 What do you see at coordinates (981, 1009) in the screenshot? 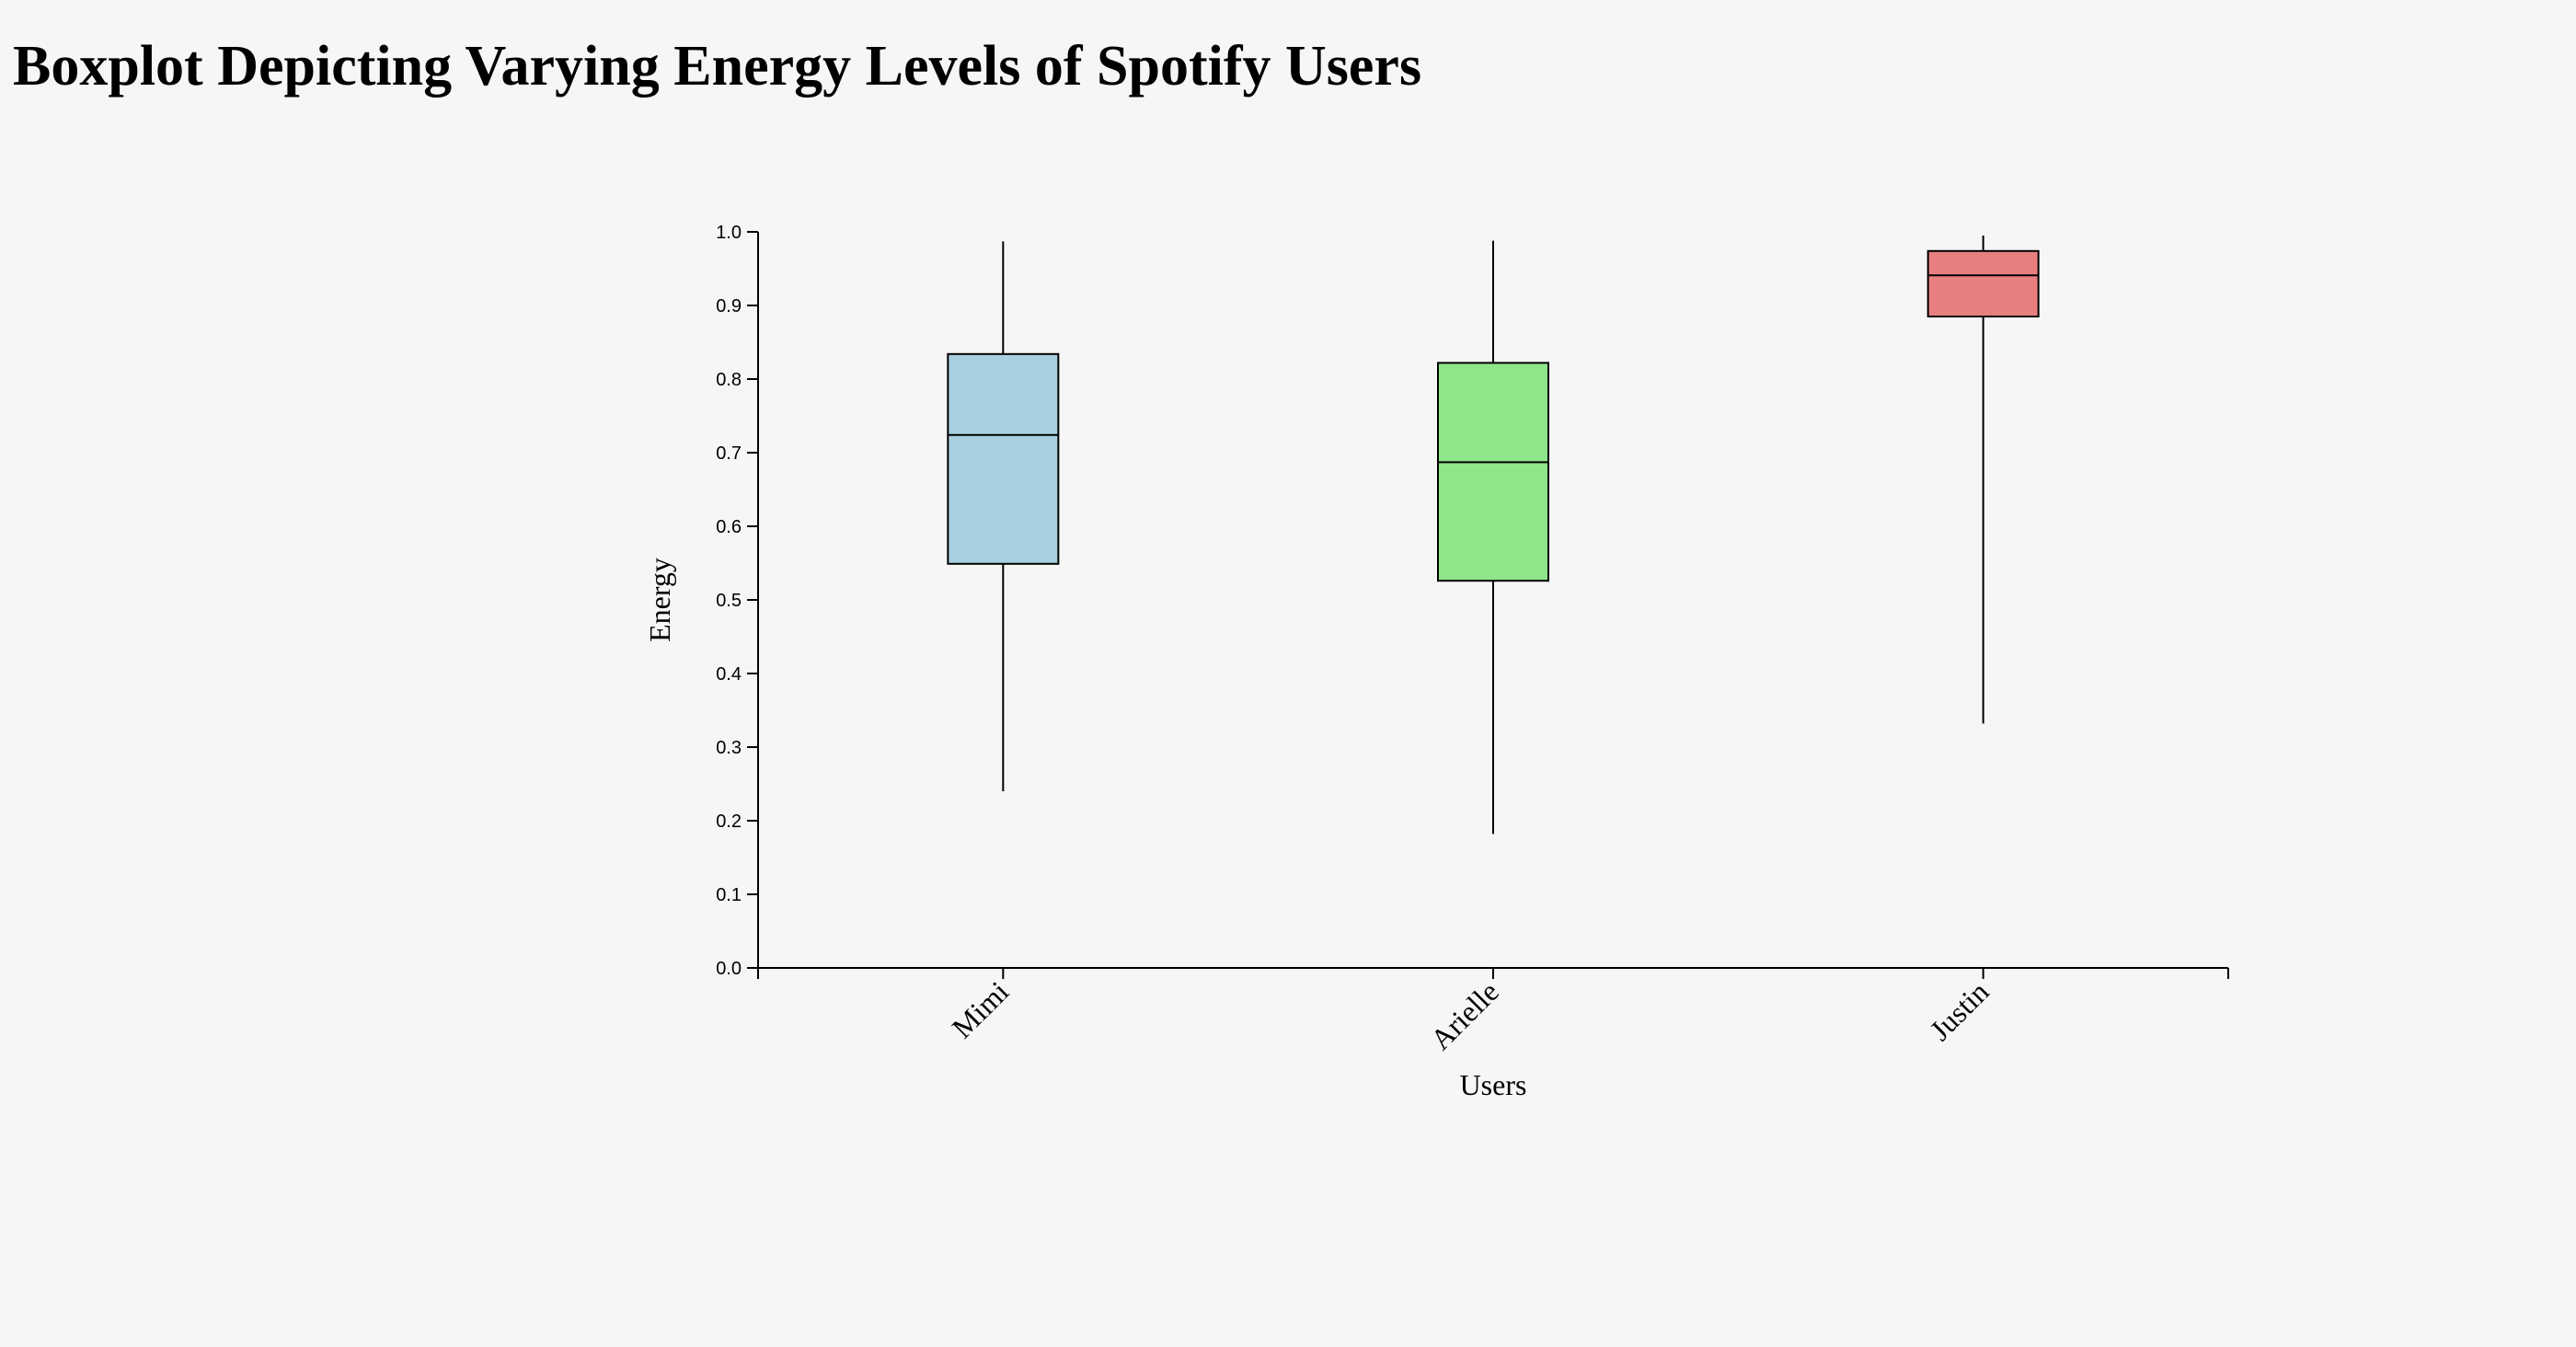
I see `x-tick-label: Mimi` at bounding box center [981, 1009].